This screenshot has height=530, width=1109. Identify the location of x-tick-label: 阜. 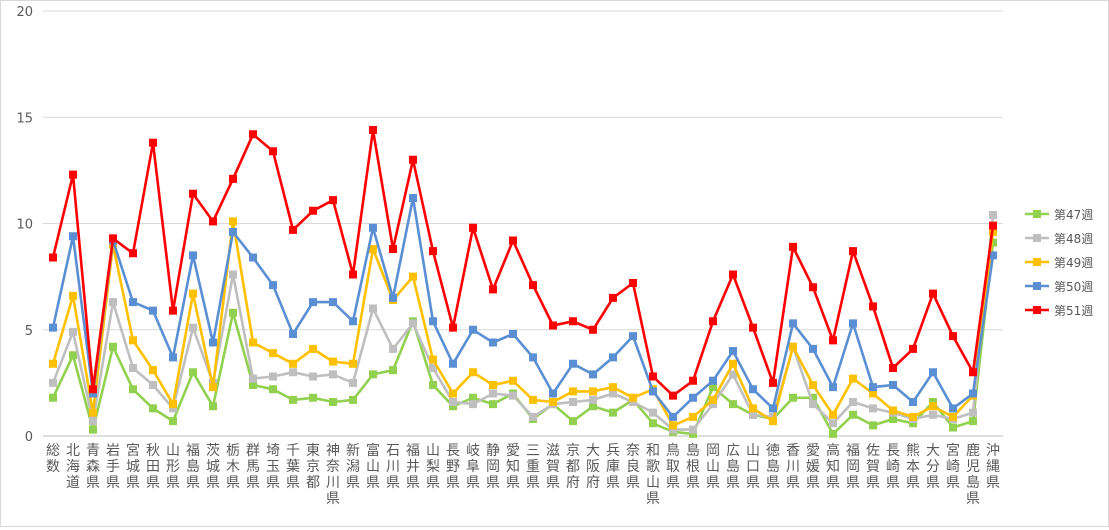
(473, 466).